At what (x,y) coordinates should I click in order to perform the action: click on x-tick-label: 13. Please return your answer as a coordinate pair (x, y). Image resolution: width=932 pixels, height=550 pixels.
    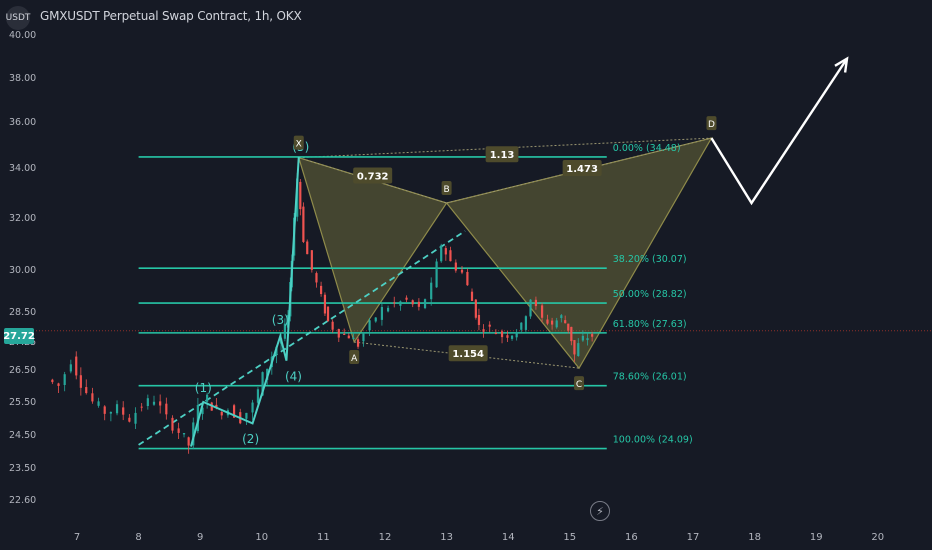
    Looking at the image, I should click on (446, 537).